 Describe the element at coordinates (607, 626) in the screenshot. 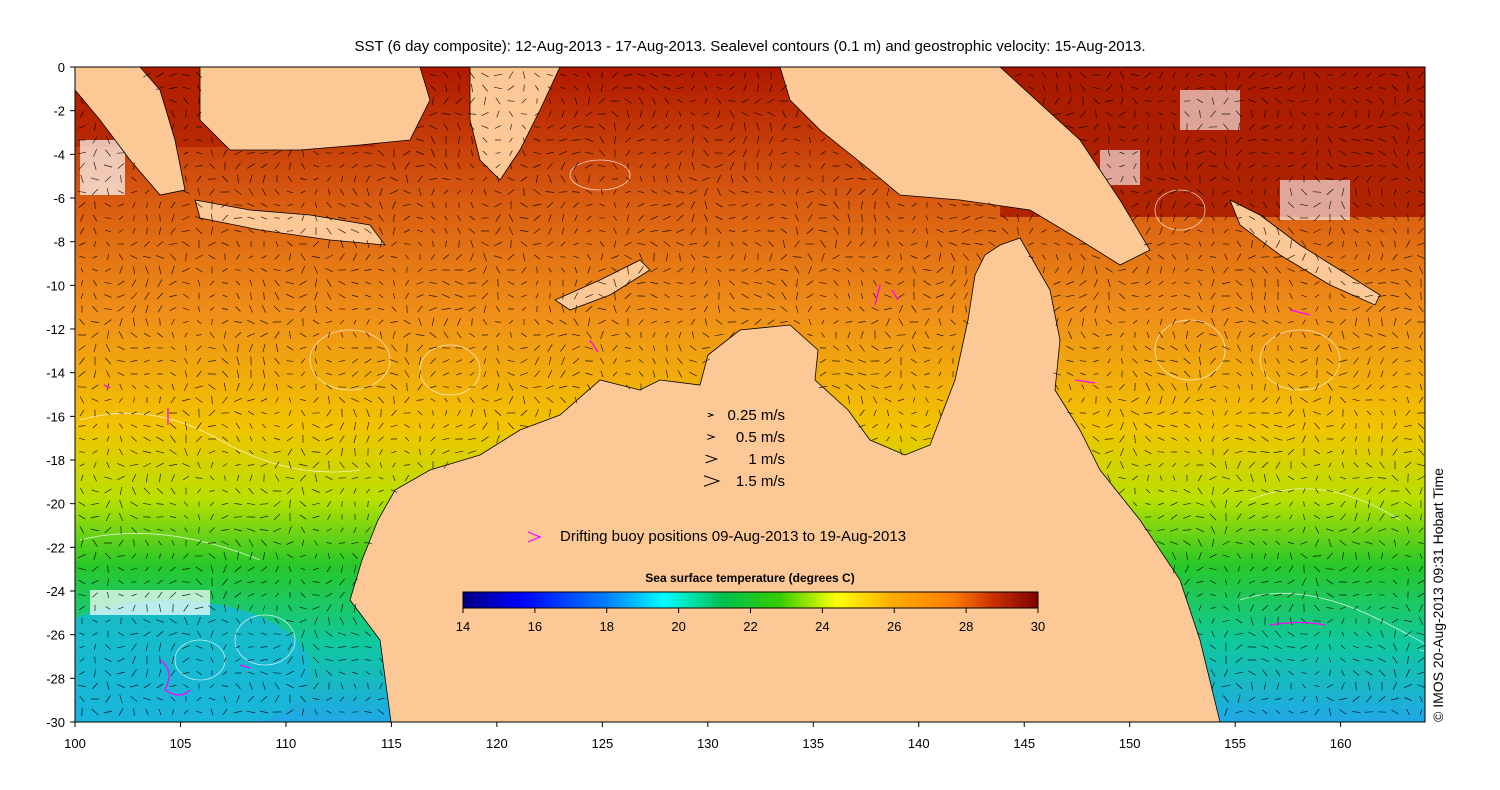

I see `colorbar-tick-label: 18` at that location.